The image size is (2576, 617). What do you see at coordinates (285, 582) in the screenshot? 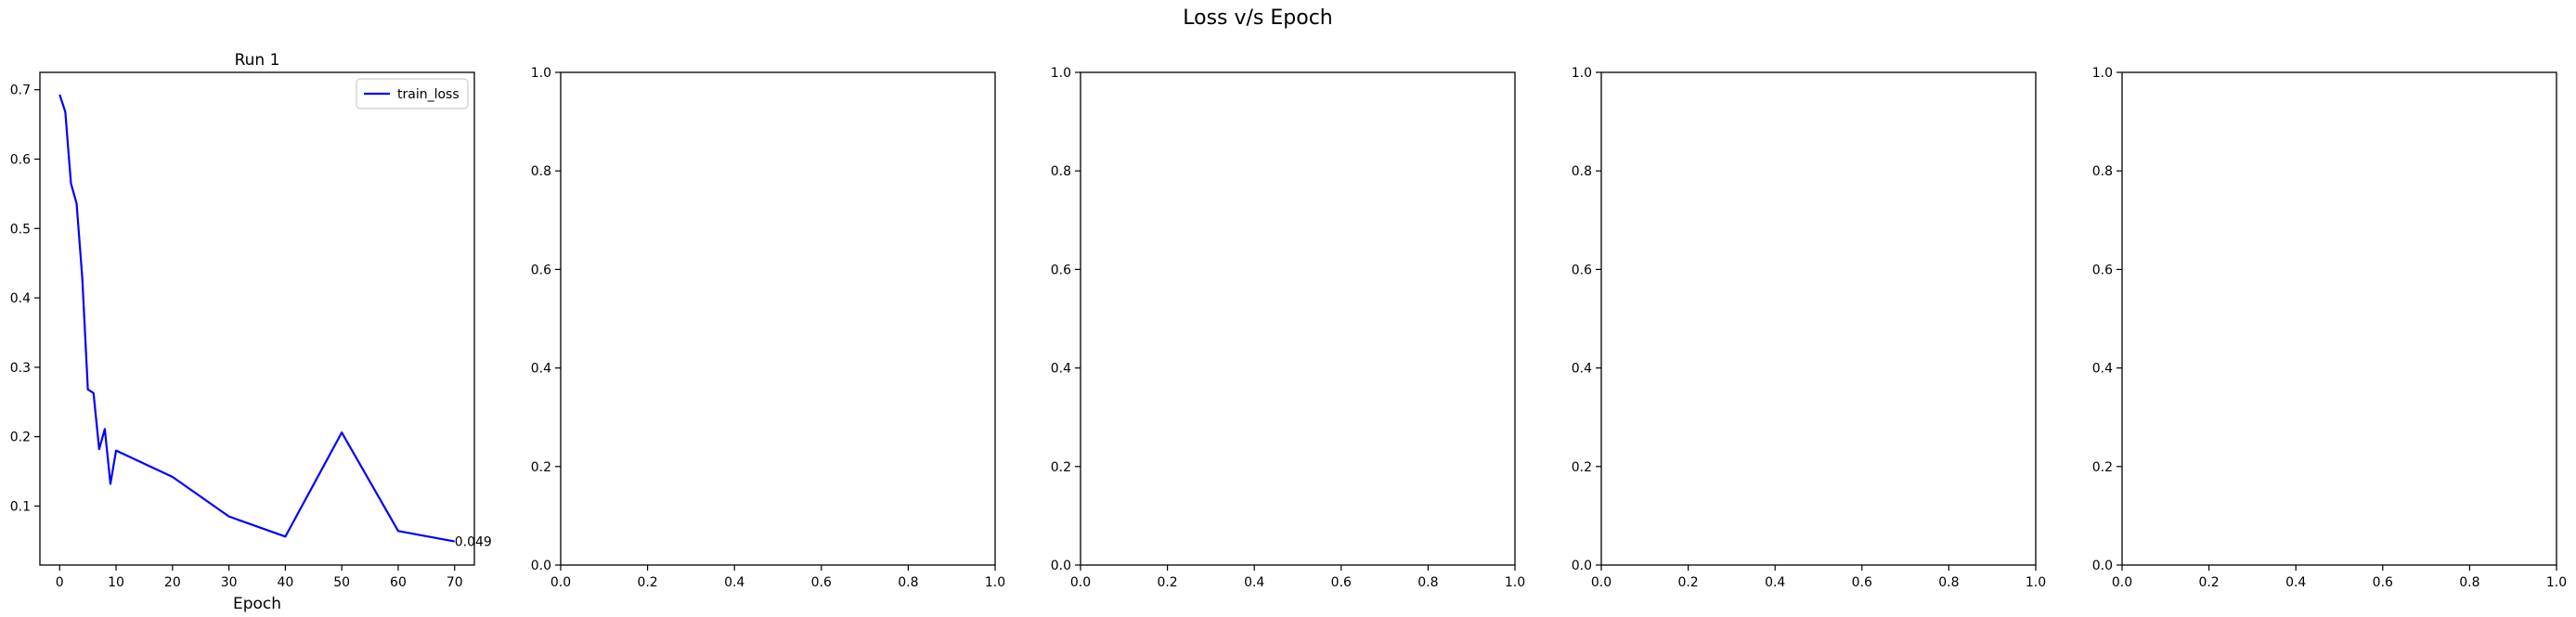
I see `x-tick-label: 40` at bounding box center [285, 582].